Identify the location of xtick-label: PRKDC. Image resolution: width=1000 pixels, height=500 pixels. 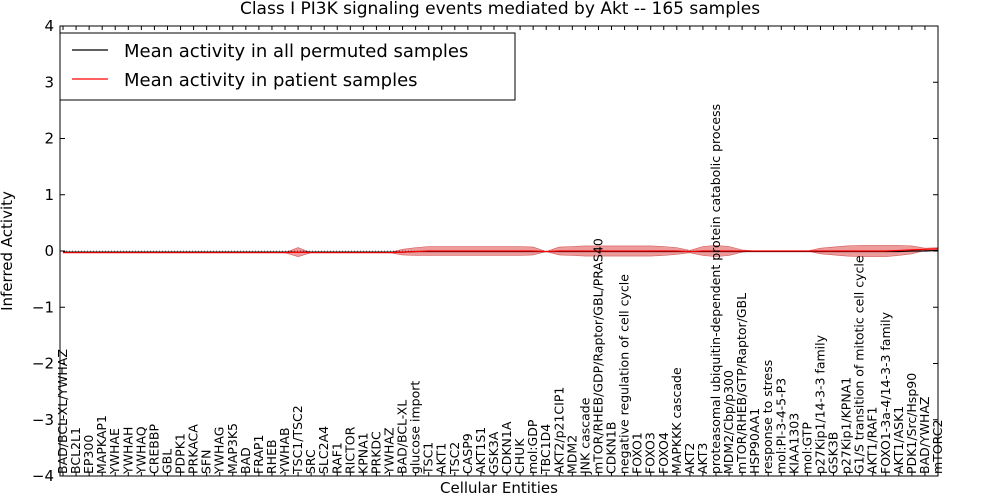
(375, 452).